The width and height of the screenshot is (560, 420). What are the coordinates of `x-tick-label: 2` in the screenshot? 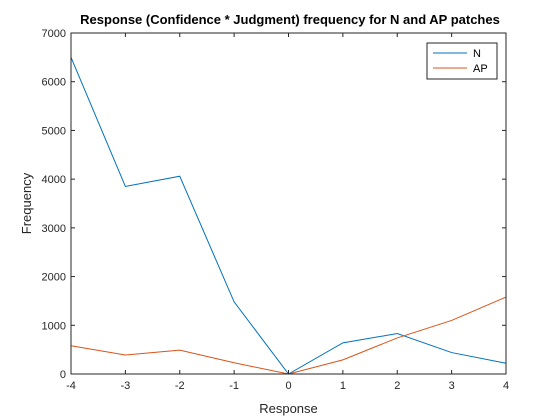 It's located at (397, 386).